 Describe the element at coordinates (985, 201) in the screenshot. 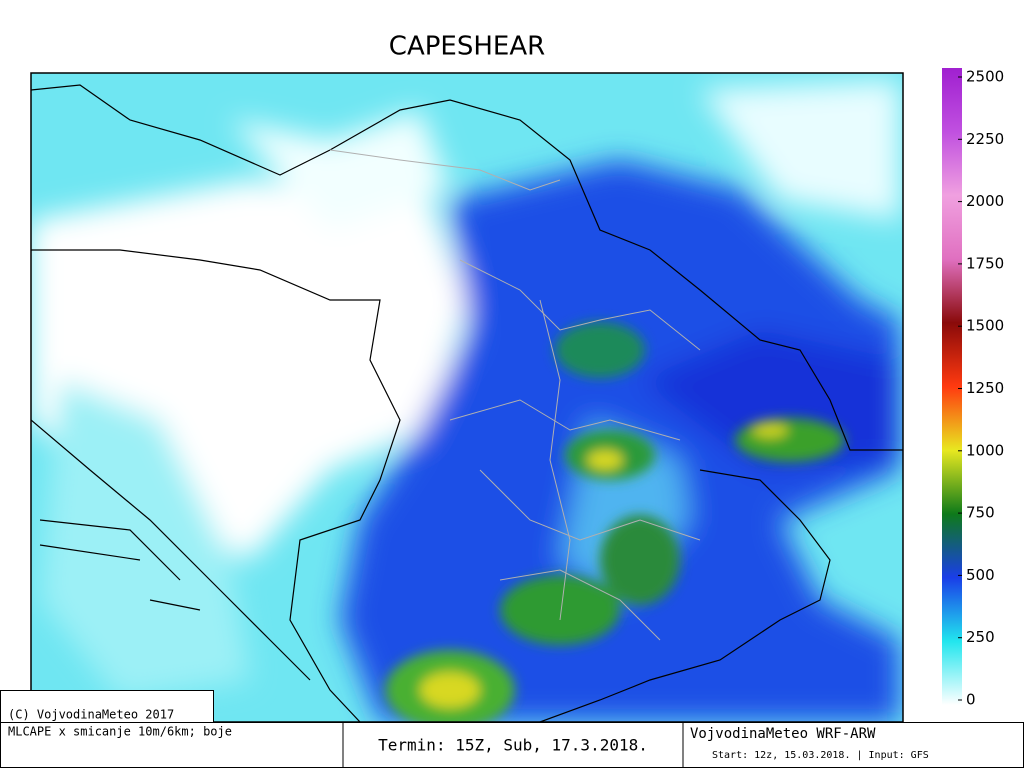

I see `colorbar-tick-label: 2000` at that location.